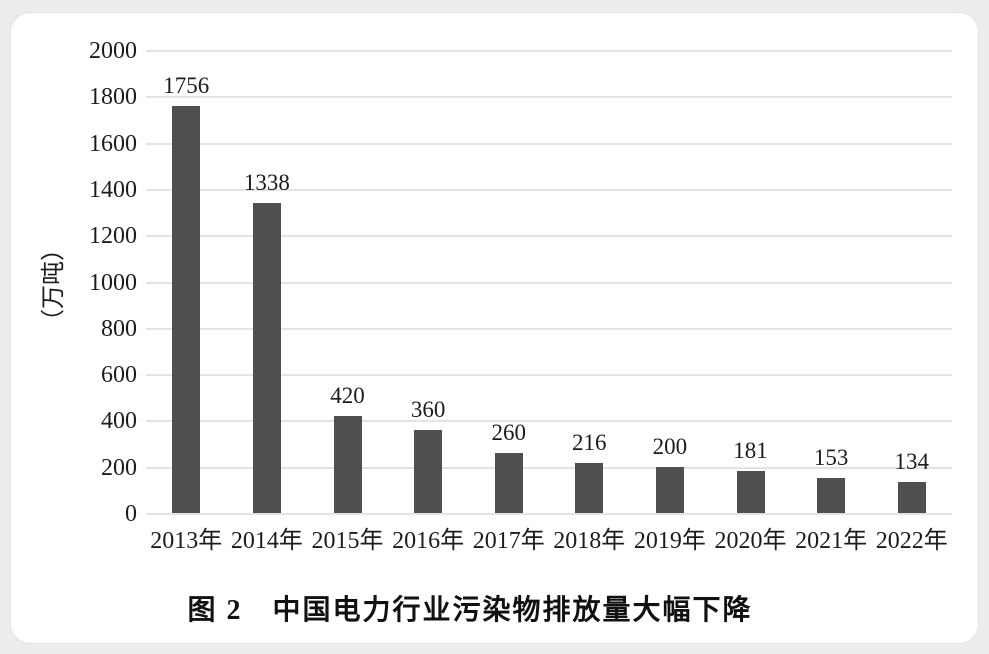 This screenshot has width=989, height=654. What do you see at coordinates (113, 51) in the screenshot?
I see `y-tick-label: 2000` at bounding box center [113, 51].